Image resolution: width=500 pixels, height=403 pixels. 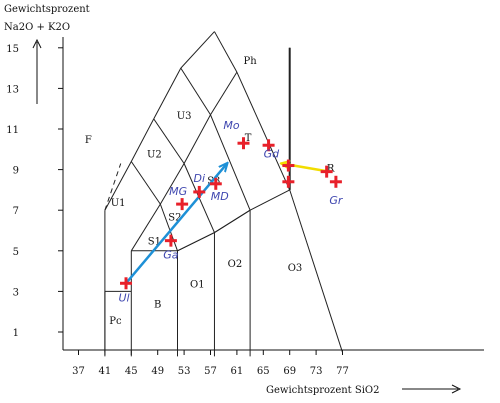 I want to click on x-tick-label: 65, so click(x=263, y=371).